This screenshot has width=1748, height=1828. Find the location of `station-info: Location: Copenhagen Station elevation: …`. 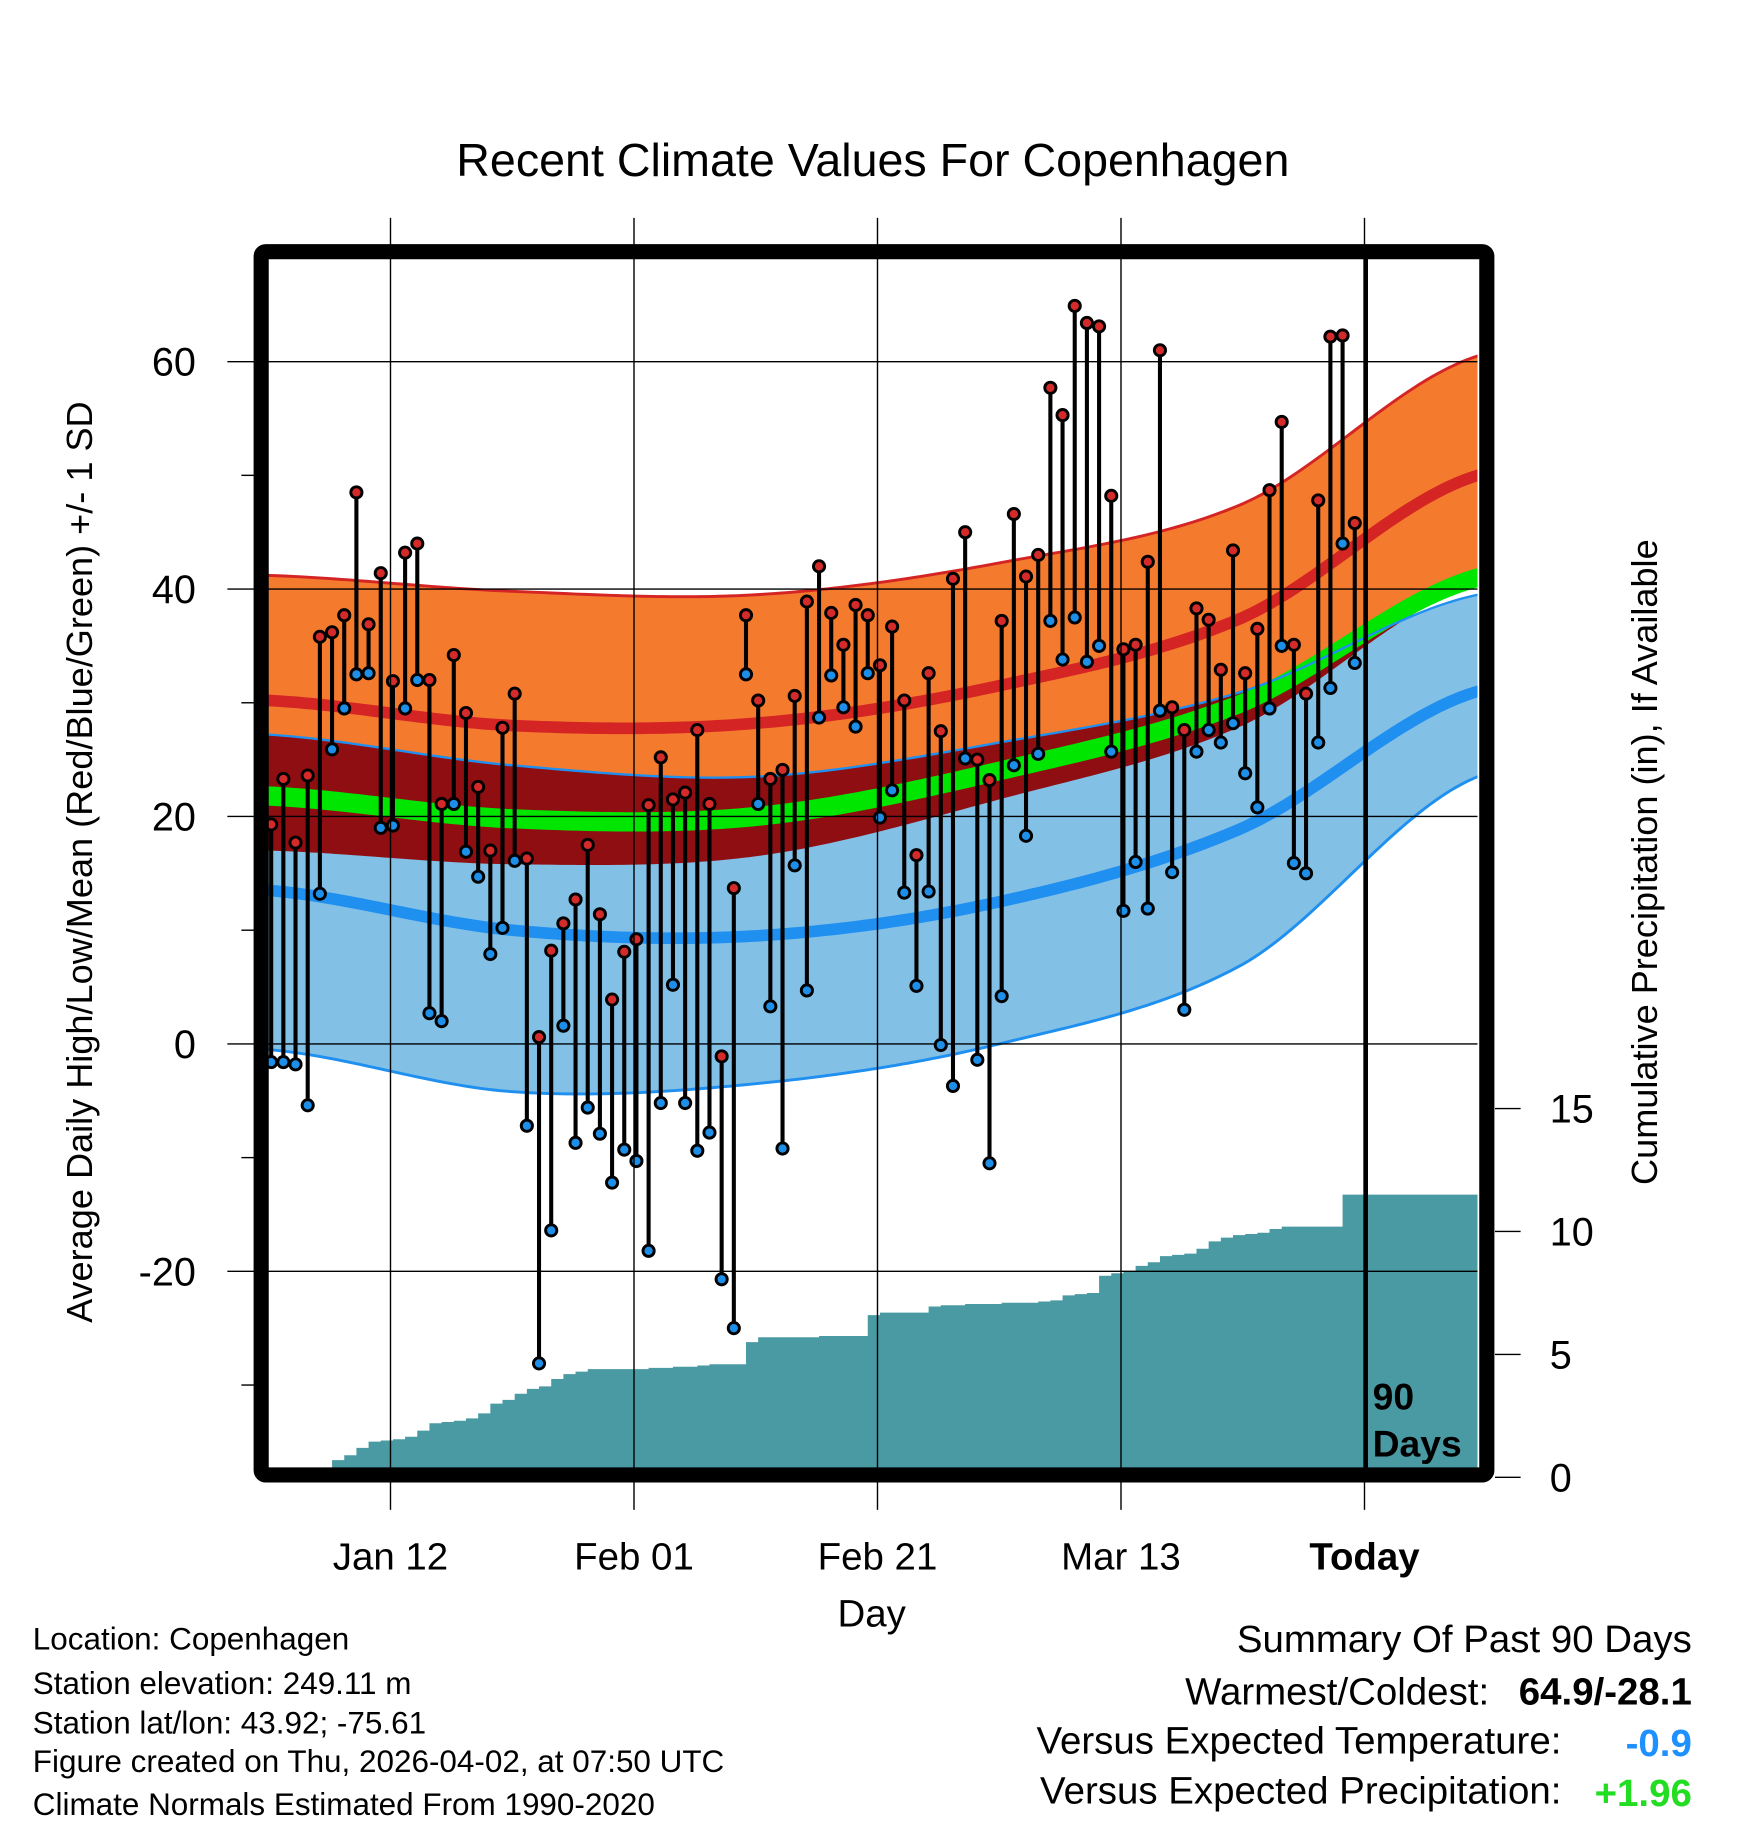

station-info: Location: Copenhagen Station elevation: … is located at coordinates (378, 1722).